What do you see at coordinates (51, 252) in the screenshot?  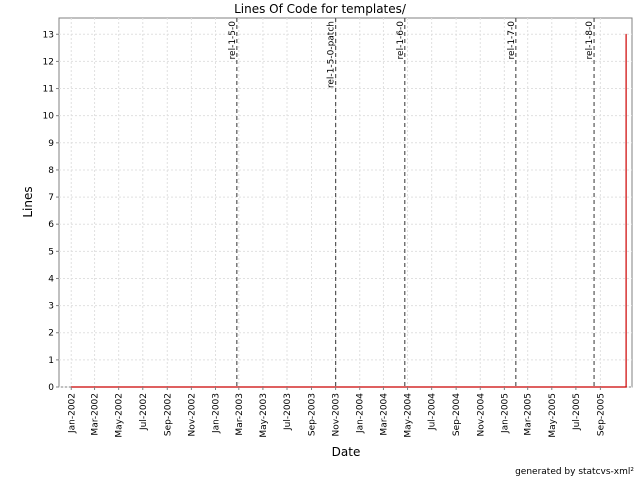 I see `y-tick-label: 5` at bounding box center [51, 252].